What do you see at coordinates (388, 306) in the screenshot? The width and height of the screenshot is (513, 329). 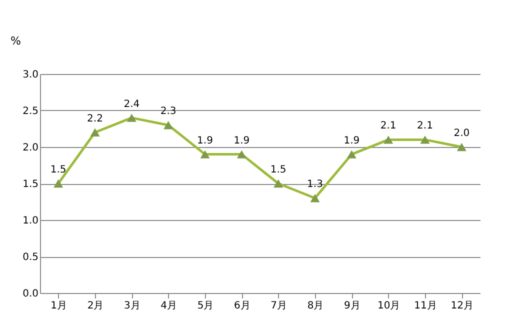 I see `x-tick-label: 10月` at bounding box center [388, 306].